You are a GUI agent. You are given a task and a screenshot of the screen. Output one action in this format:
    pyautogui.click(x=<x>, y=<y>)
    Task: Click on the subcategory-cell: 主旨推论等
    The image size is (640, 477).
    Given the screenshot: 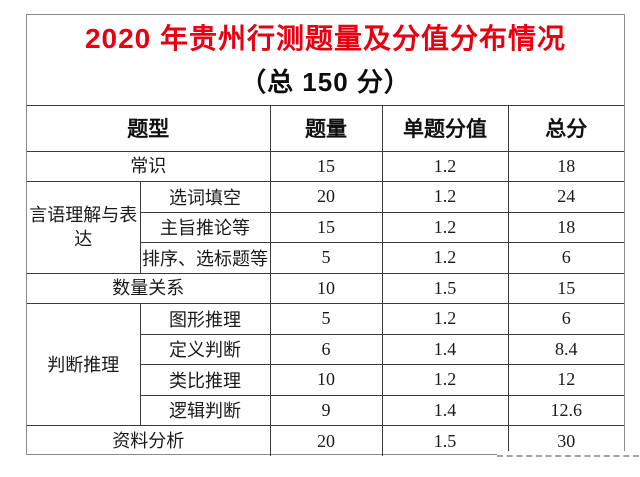 What is the action you would take?
    pyautogui.click(x=205, y=227)
    